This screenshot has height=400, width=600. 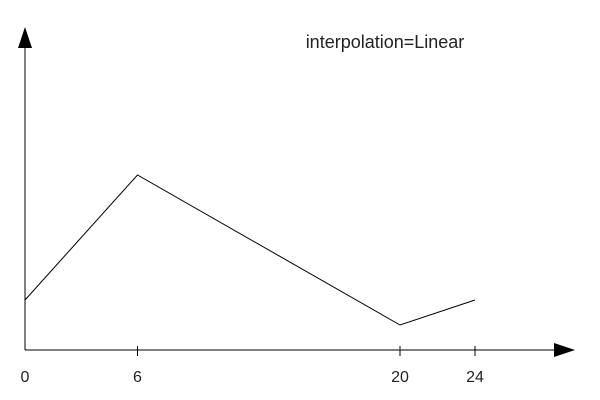 I want to click on x-tick-label: 20, so click(x=400, y=377).